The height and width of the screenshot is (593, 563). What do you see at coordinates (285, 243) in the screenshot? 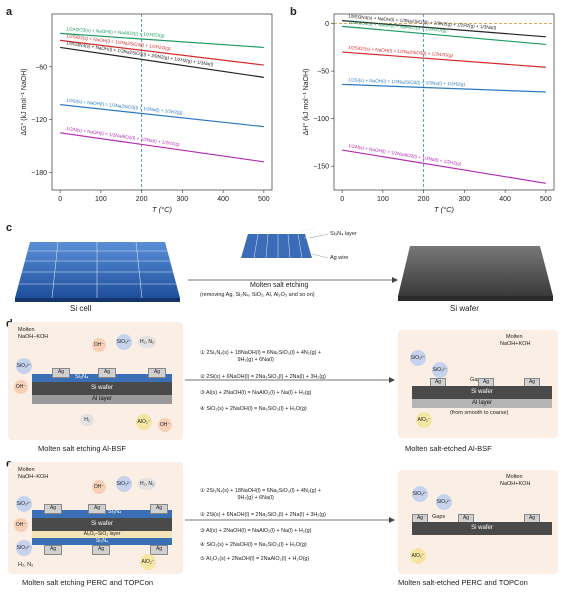
I see `zoom-cell-image` at bounding box center [285, 243].